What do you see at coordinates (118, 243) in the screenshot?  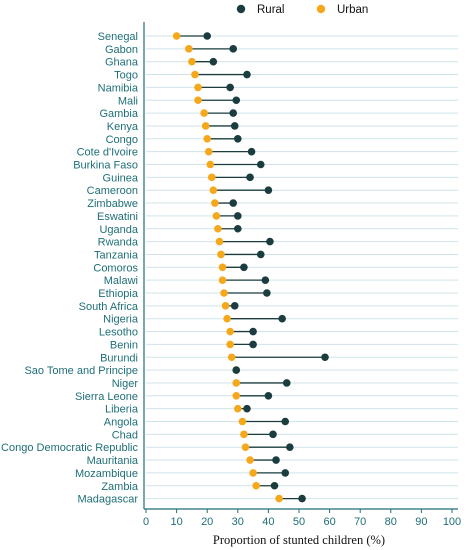 I see `country-label: Rwanda` at bounding box center [118, 243].